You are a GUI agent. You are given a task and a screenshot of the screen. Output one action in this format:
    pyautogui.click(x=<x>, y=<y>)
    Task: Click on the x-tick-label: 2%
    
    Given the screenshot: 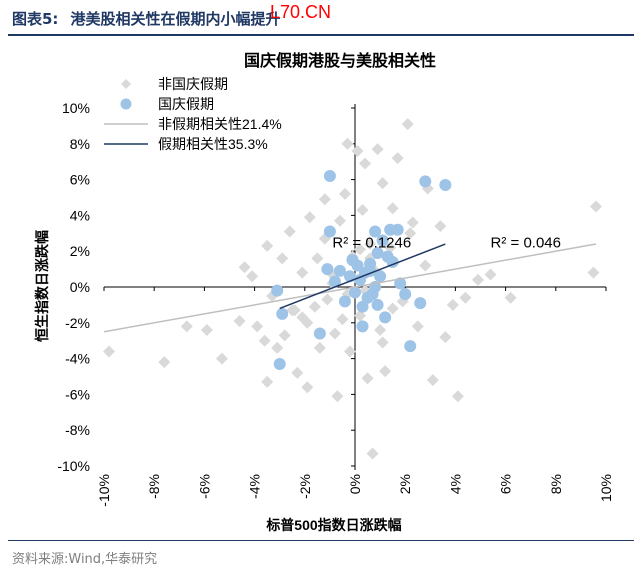 What is the action you would take?
    pyautogui.click(x=405, y=484)
    